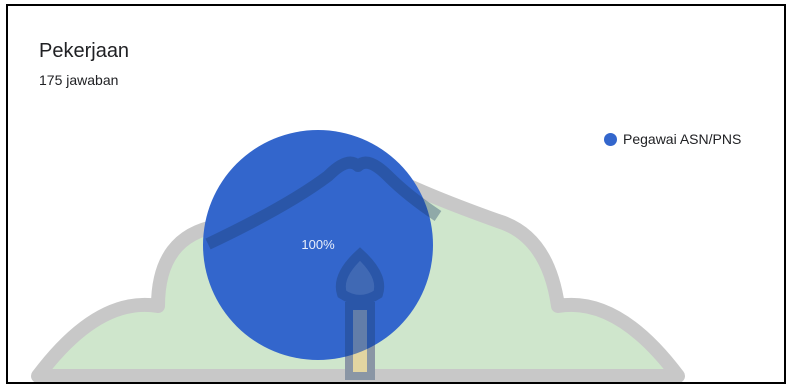 Image resolution: width=792 pixels, height=384 pixels. Describe the element at coordinates (79, 80) in the screenshot. I see `chart-subtitle: 175 jawaban` at that location.